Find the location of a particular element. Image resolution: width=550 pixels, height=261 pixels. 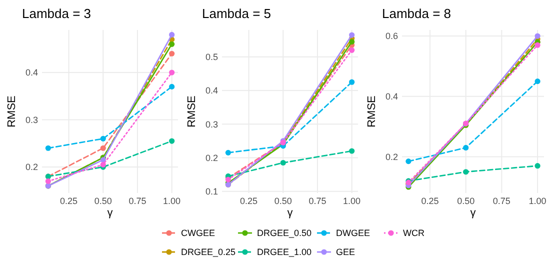

y-tick-label: 0.5 is located at coordinates (211, 57).